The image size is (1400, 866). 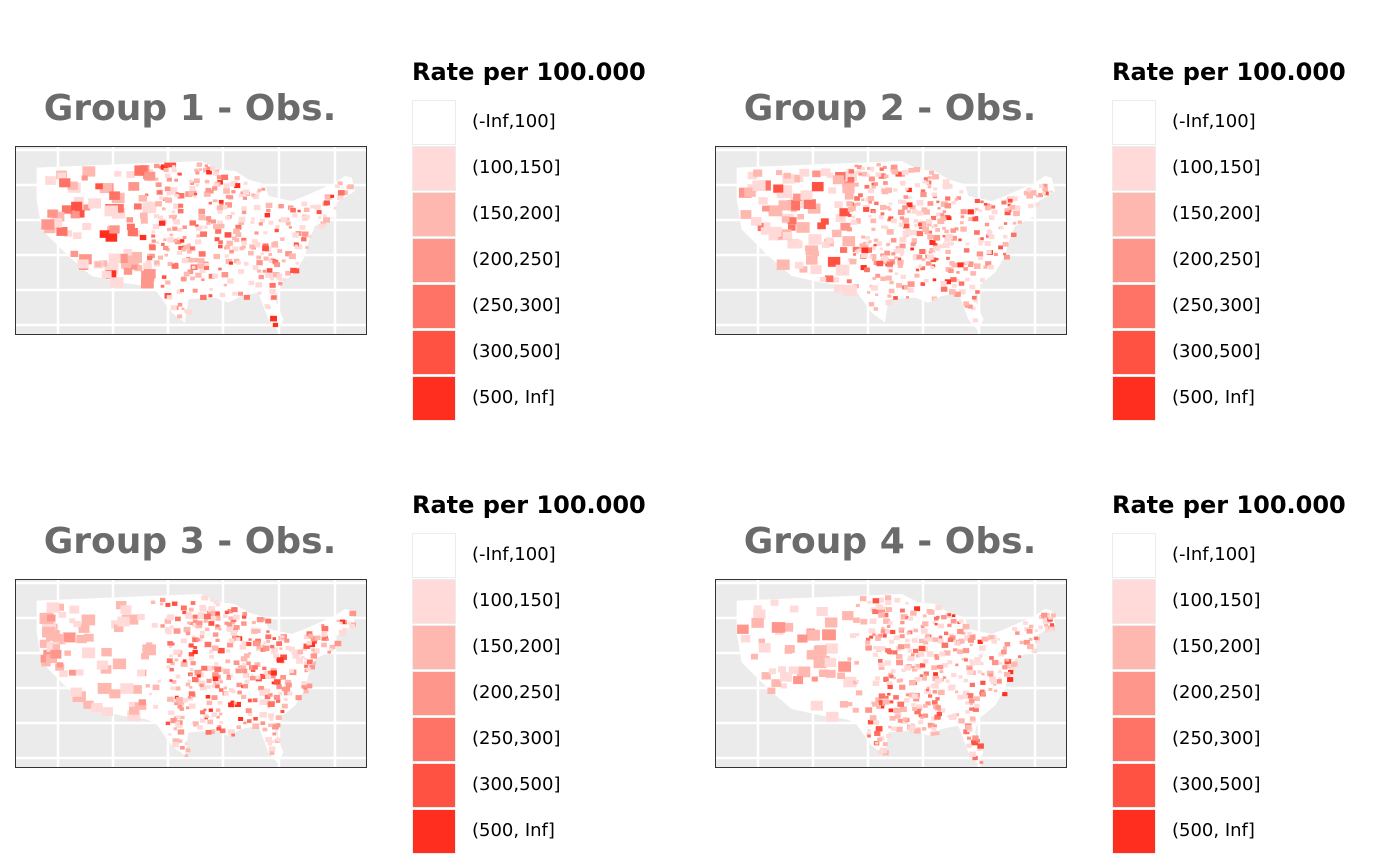 What do you see at coordinates (434, 739) in the screenshot?
I see `legend-key` at bounding box center [434, 739].